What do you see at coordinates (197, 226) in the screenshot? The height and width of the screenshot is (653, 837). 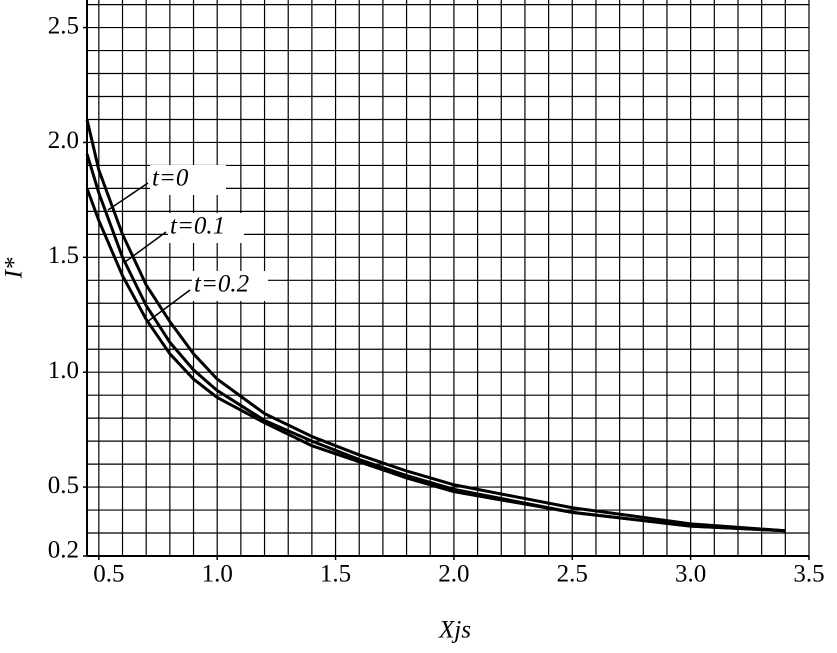 I see `series-label: t=0.1` at bounding box center [197, 226].